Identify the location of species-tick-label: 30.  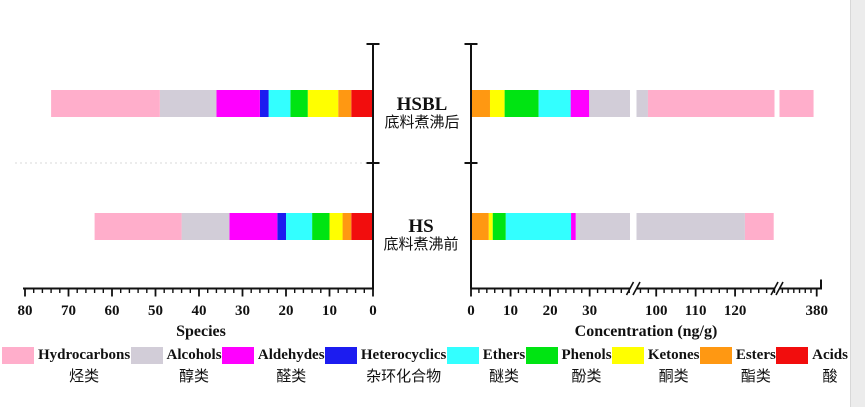
(242, 311).